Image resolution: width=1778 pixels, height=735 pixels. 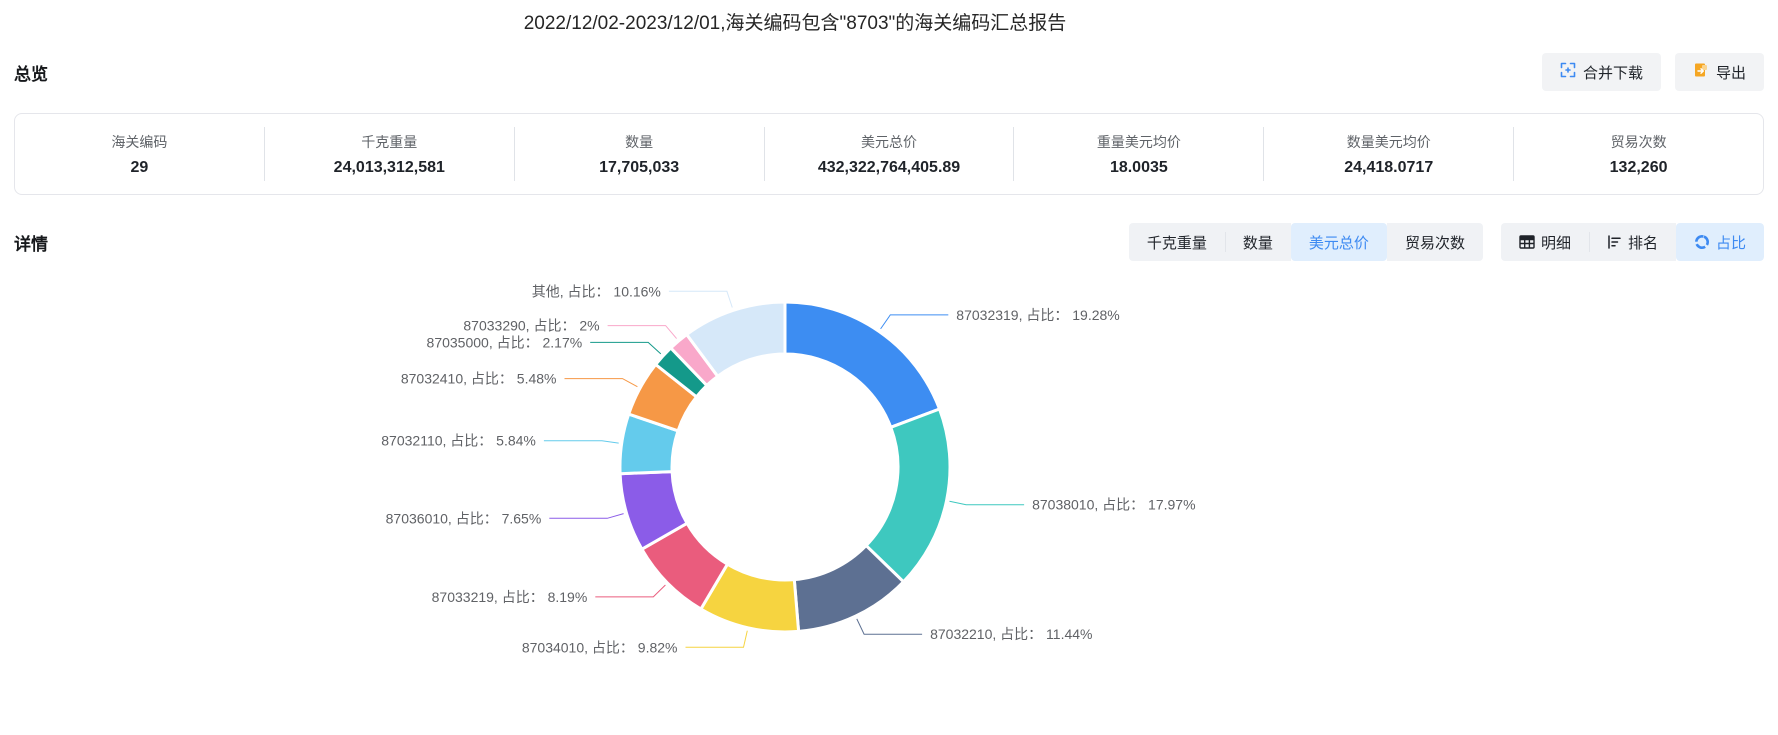 What do you see at coordinates (1638, 154) in the screenshot?
I see `stat-col-7: 贸易次数 132,260` at bounding box center [1638, 154].